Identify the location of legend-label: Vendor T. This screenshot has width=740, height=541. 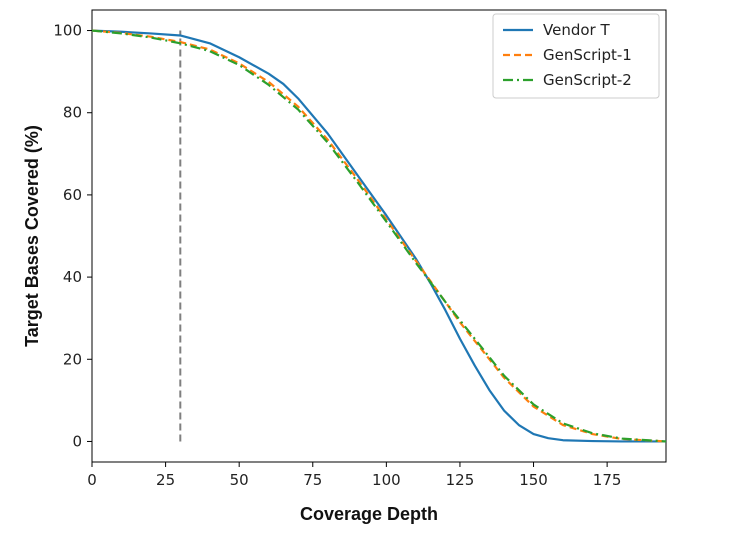
(576, 30).